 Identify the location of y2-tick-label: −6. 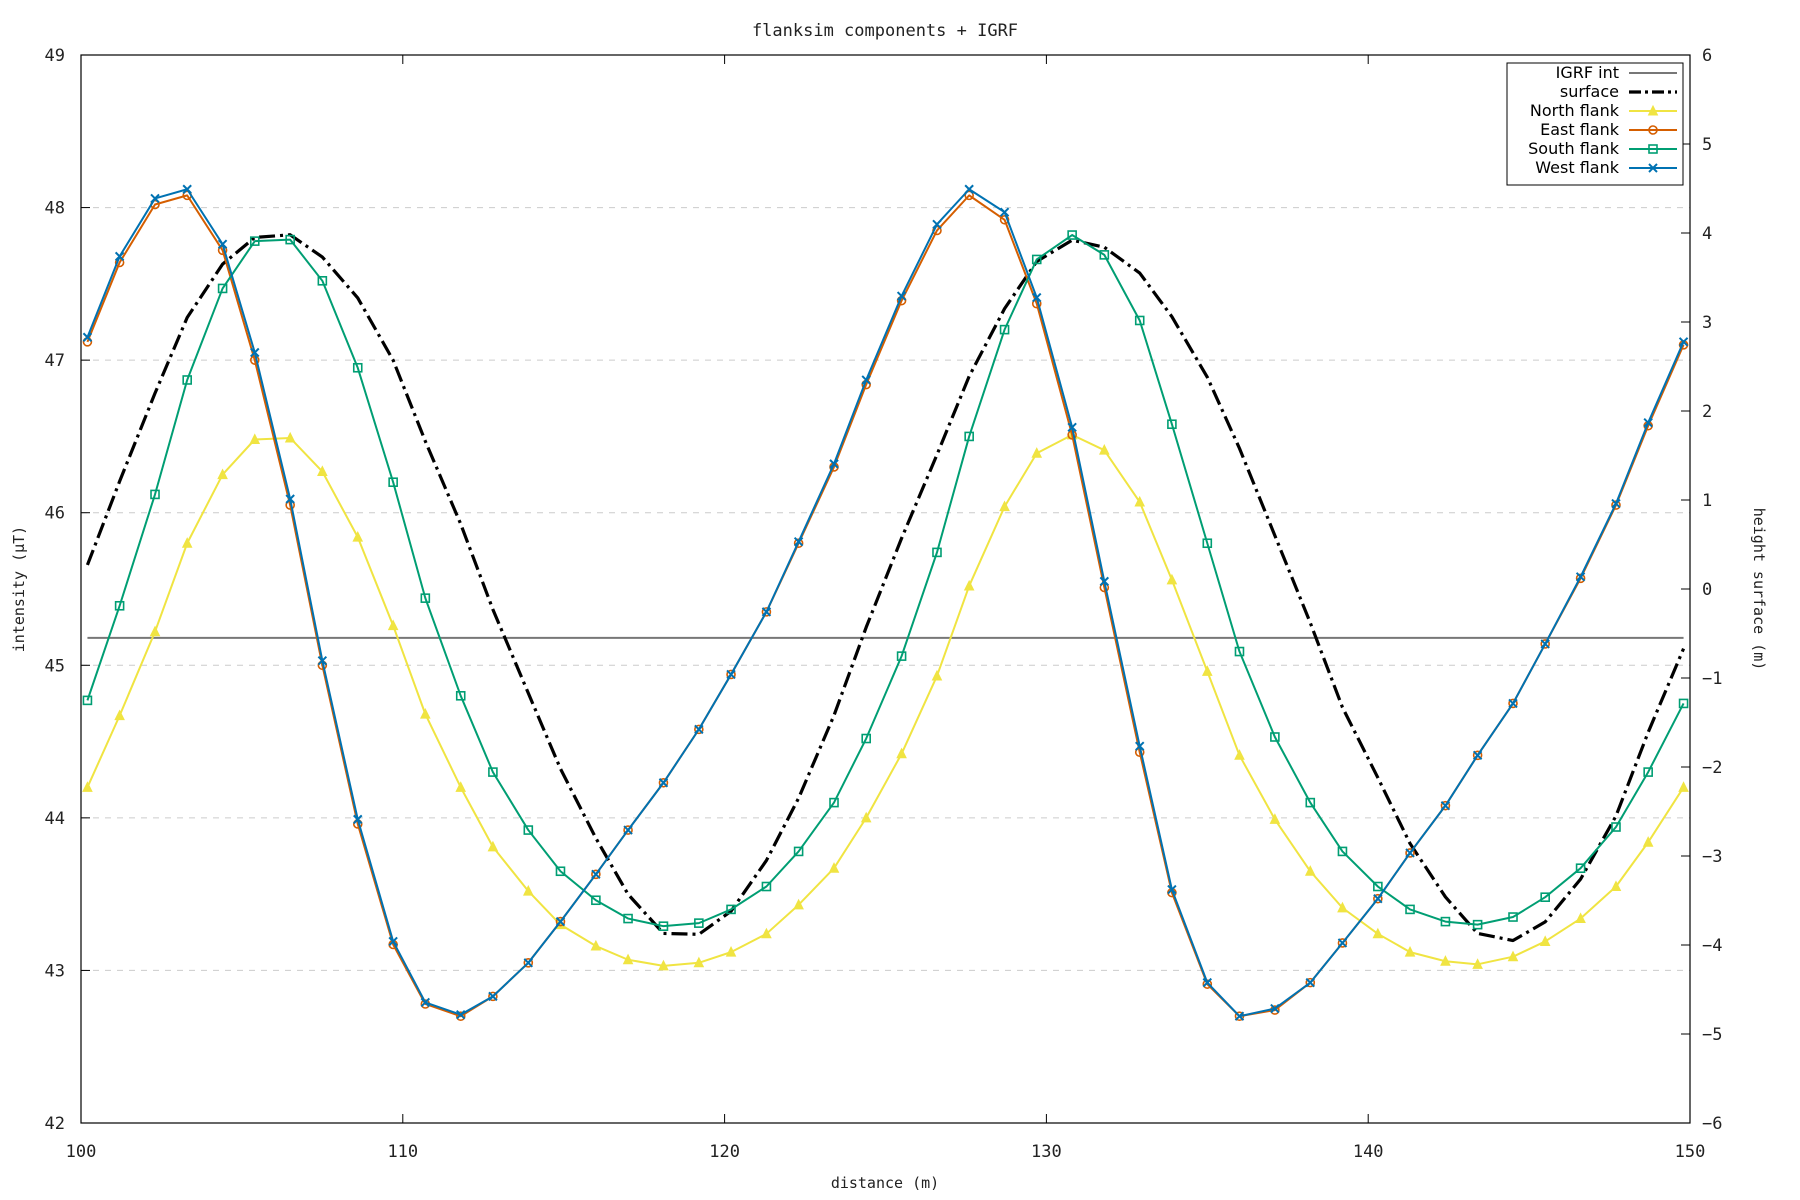
(1712, 1124).